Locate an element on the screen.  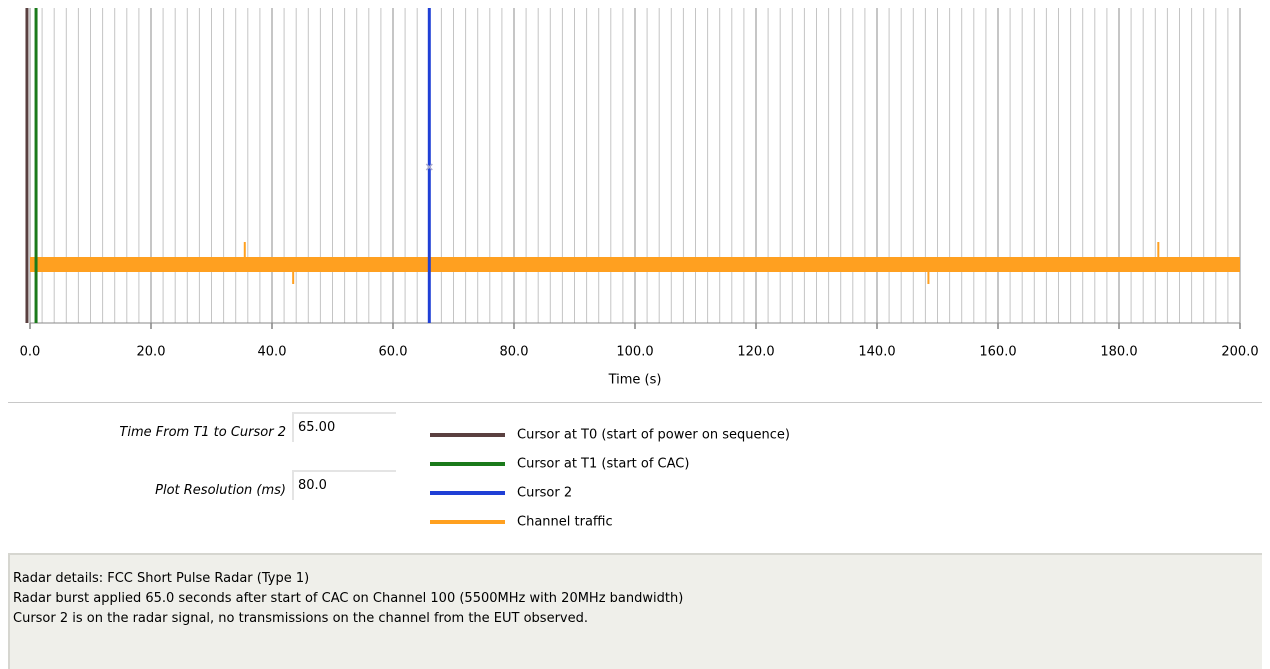
x-axis-label: Time (s) is located at coordinates (635, 380).